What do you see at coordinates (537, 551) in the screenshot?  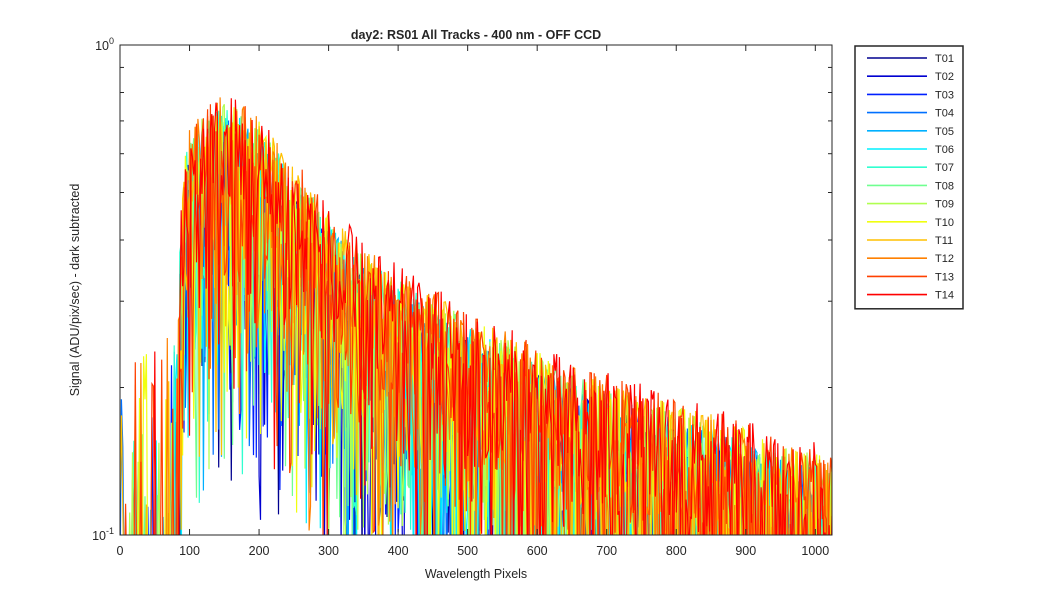 I see `x-tick-label: 600` at bounding box center [537, 551].